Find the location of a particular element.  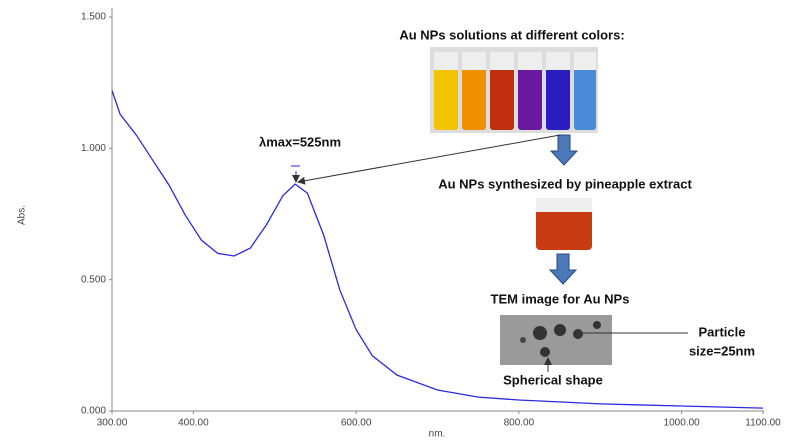

annotation: Au NPs solutions at different colors: is located at coordinates (511, 34).